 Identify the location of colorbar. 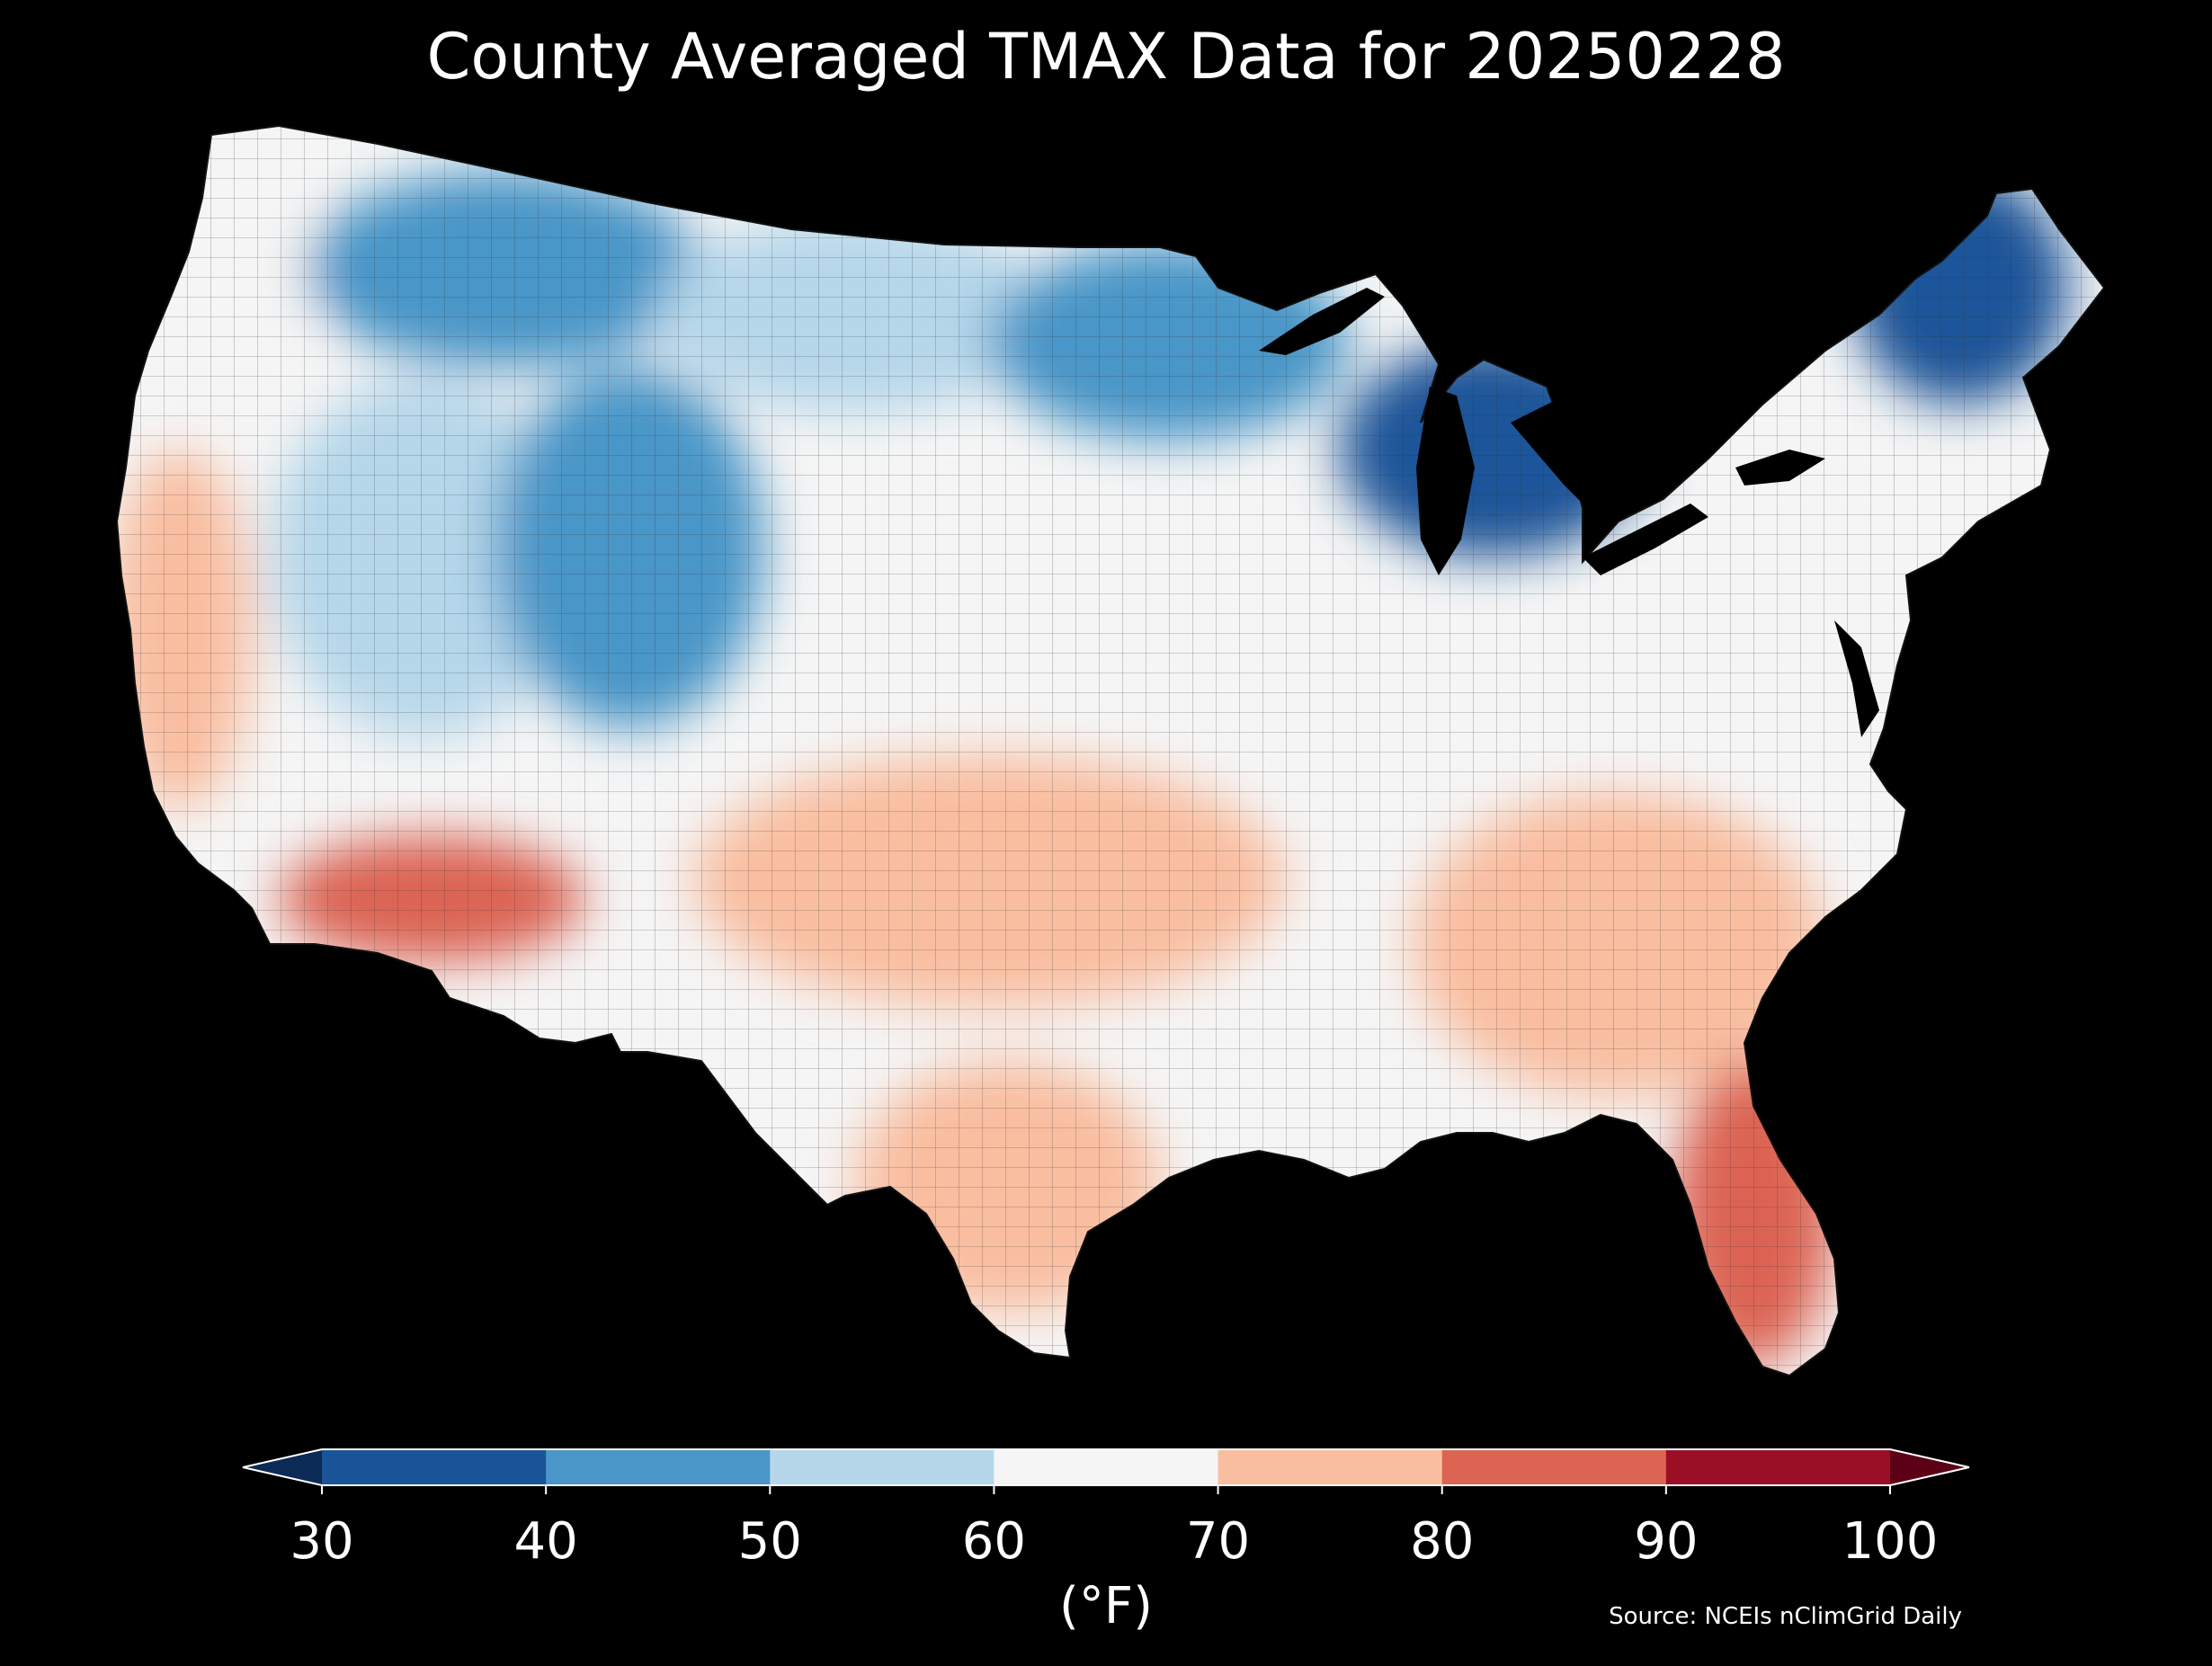
(1106, 1471).